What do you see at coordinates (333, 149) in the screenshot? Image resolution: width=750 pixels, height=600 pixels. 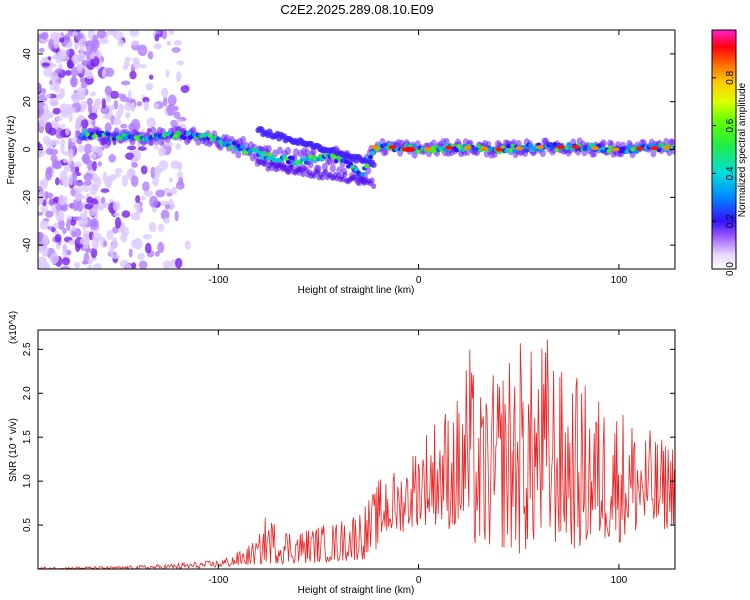 I see `branch-cell` at bounding box center [333, 149].